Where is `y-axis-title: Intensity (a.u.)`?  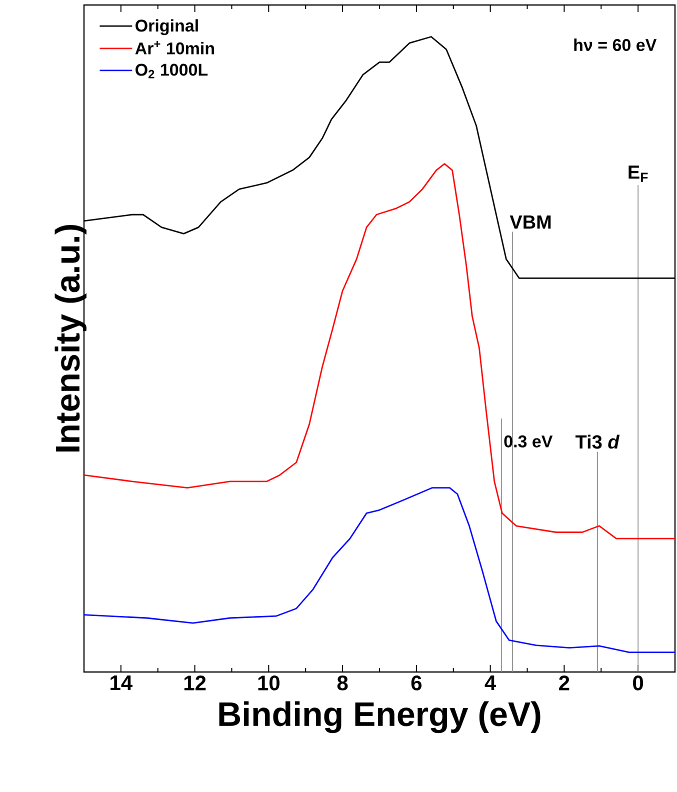
y-axis-title: Intensity (a.u.) is located at coordinates (70, 338).